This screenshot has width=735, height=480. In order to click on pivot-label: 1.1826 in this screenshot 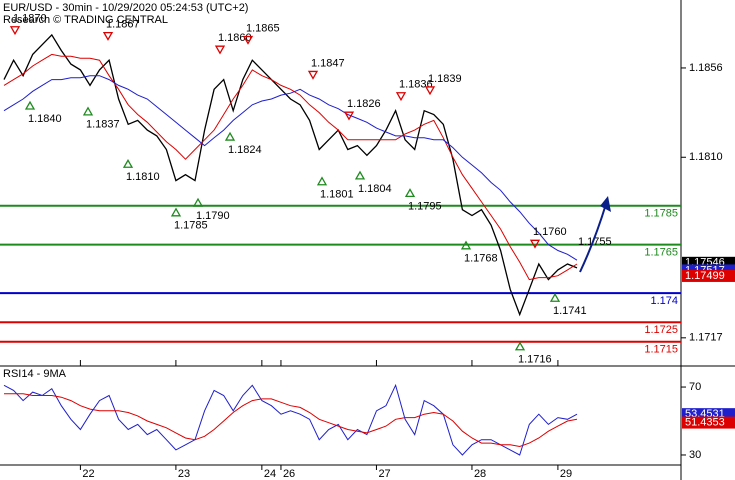, I will do `click(364, 104)`.